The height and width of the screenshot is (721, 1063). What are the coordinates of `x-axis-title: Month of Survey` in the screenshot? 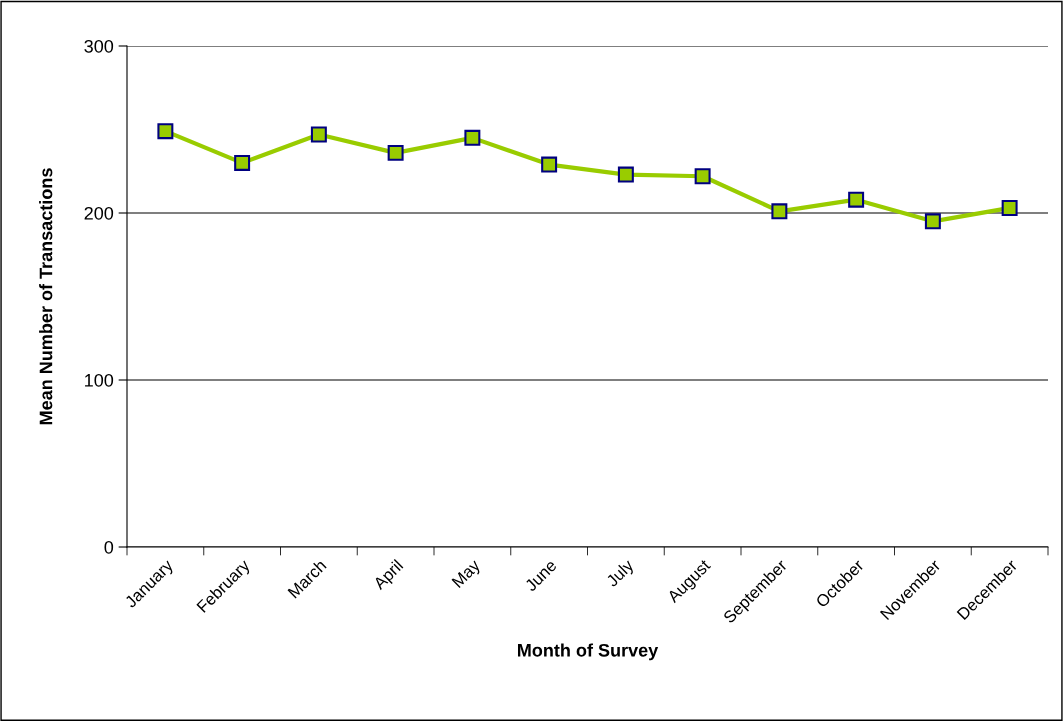 It's located at (588, 652).